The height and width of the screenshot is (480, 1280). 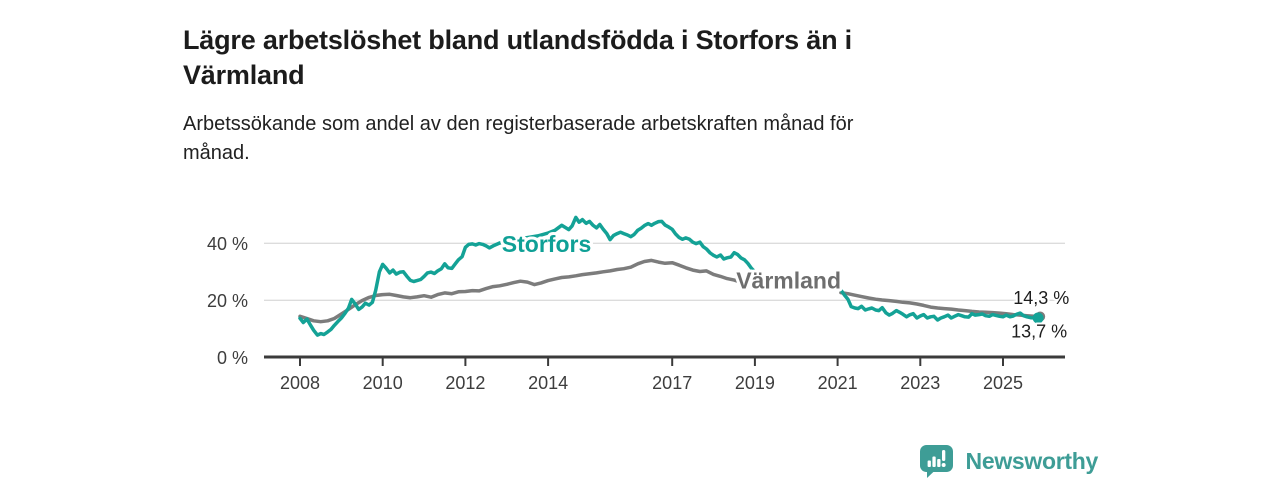 What do you see at coordinates (216, 153) in the screenshot?
I see `subtitle-line-2: månad.` at bounding box center [216, 153].